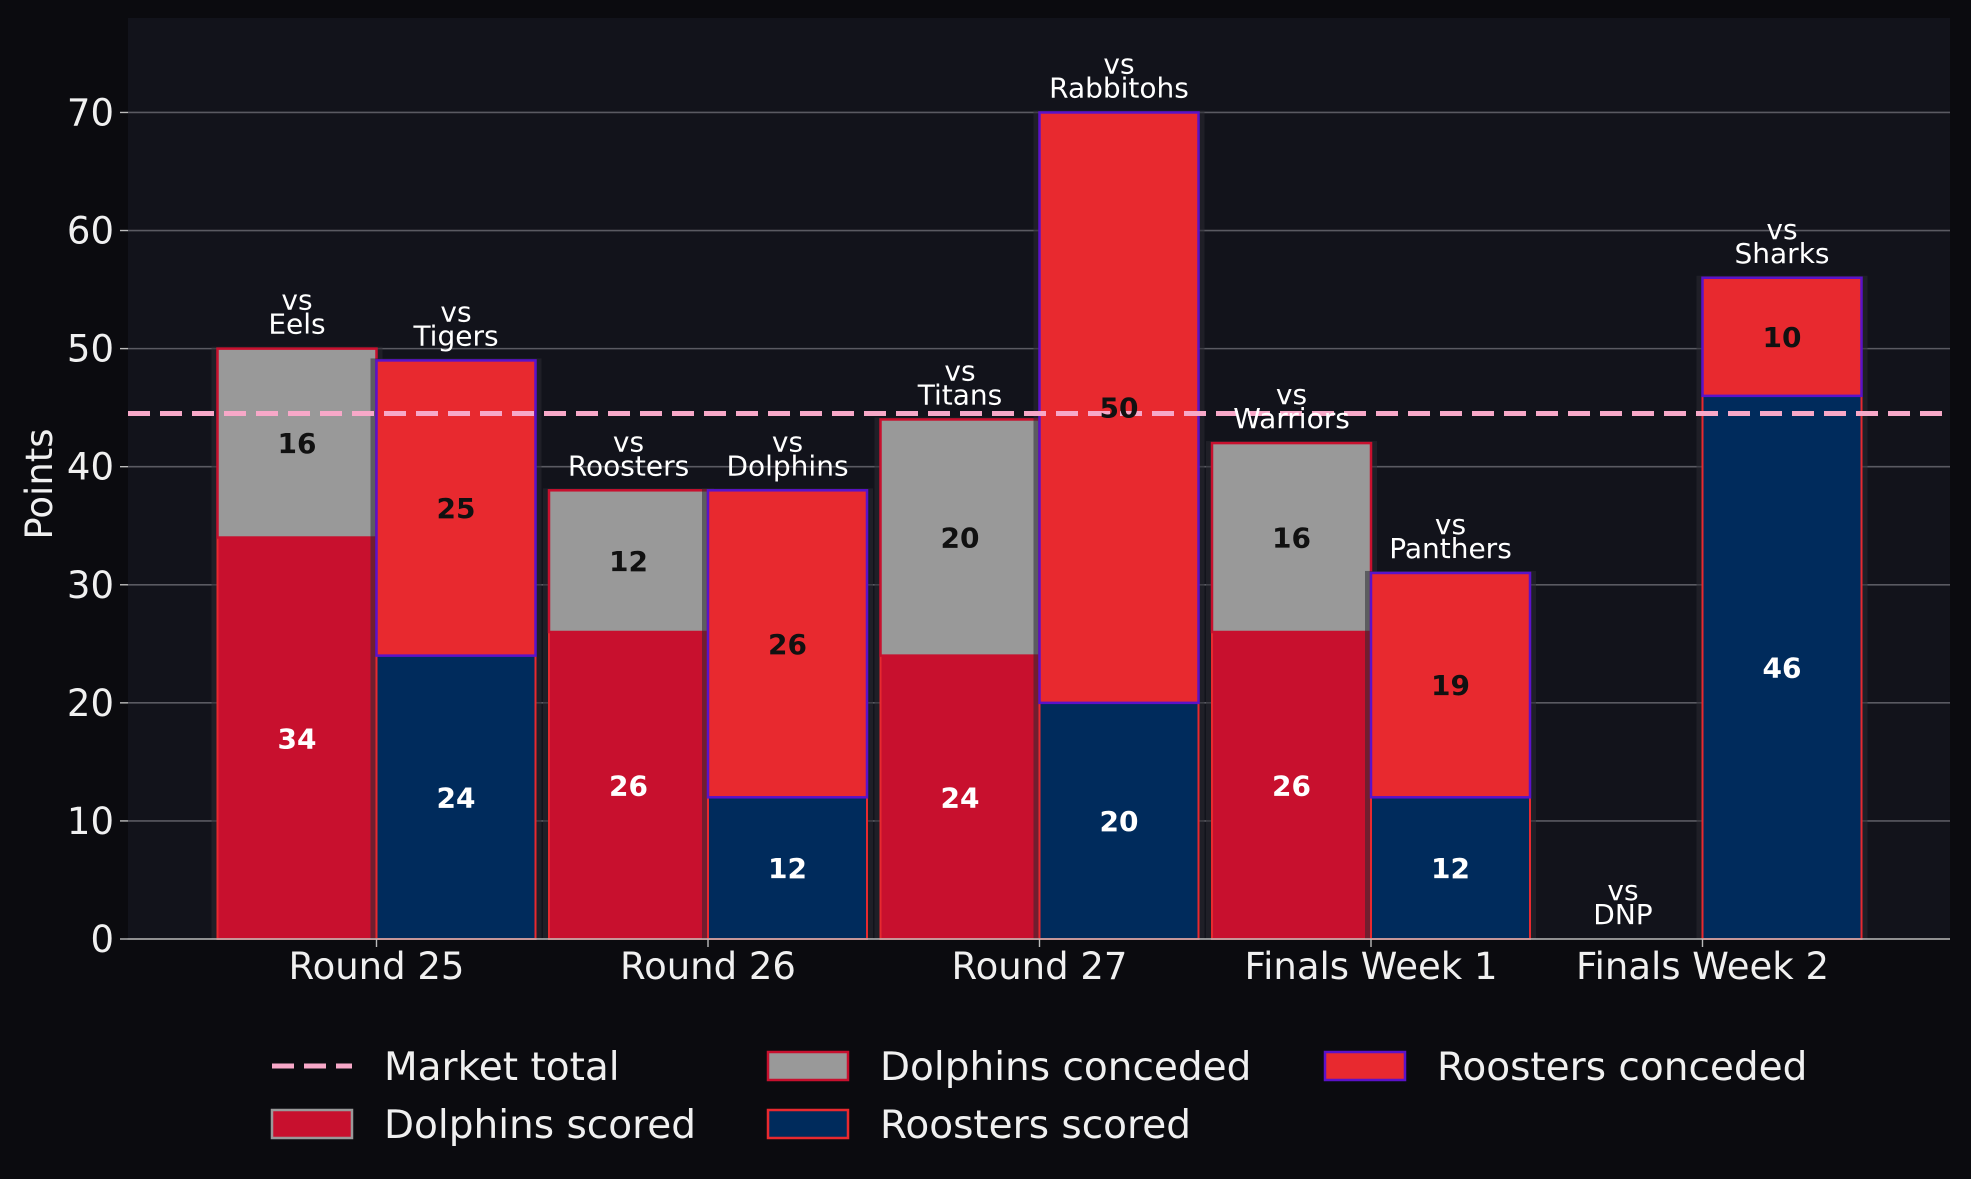  Describe the element at coordinates (1291, 418) in the screenshot. I see `opponent-label-line2: Warriors` at that location.